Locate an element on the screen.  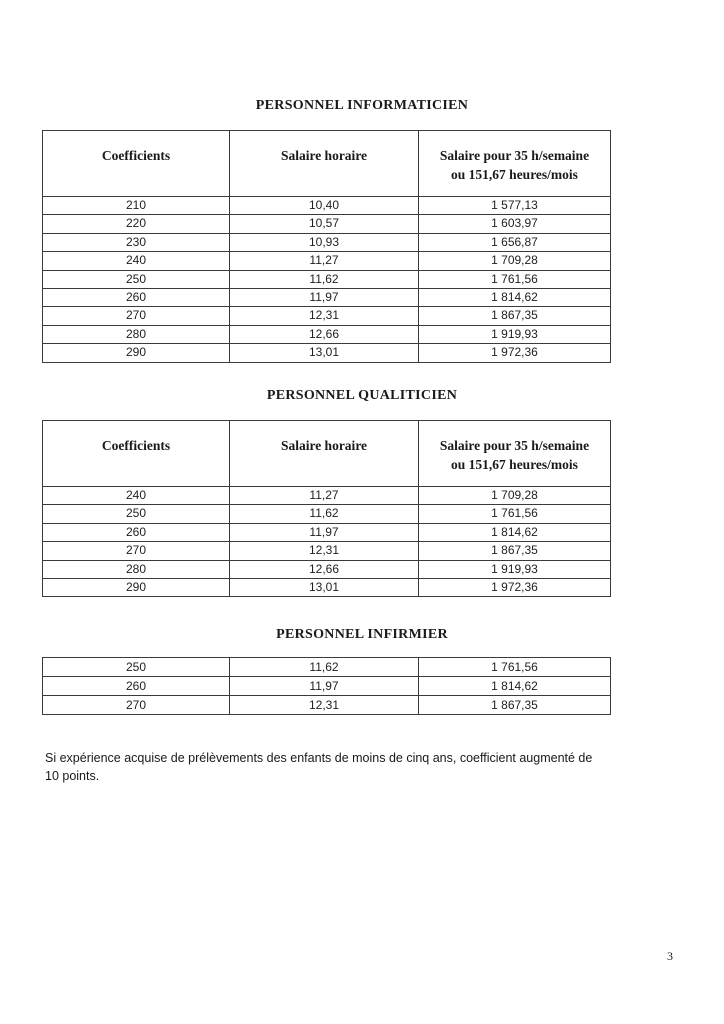
table-cell: 1 656,87 is located at coordinates (514, 242).